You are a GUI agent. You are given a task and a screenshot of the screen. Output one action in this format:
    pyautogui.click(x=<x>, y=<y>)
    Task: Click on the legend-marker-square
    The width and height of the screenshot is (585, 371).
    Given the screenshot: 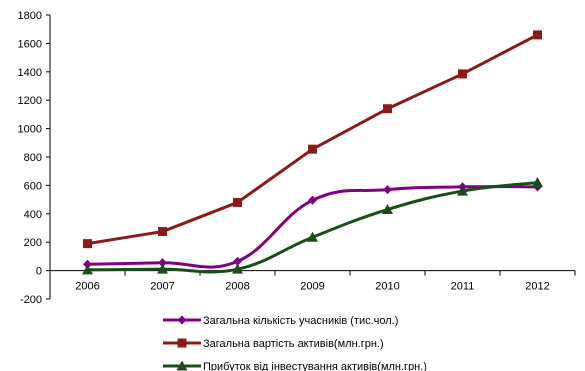 What is the action you would take?
    pyautogui.click(x=182, y=343)
    